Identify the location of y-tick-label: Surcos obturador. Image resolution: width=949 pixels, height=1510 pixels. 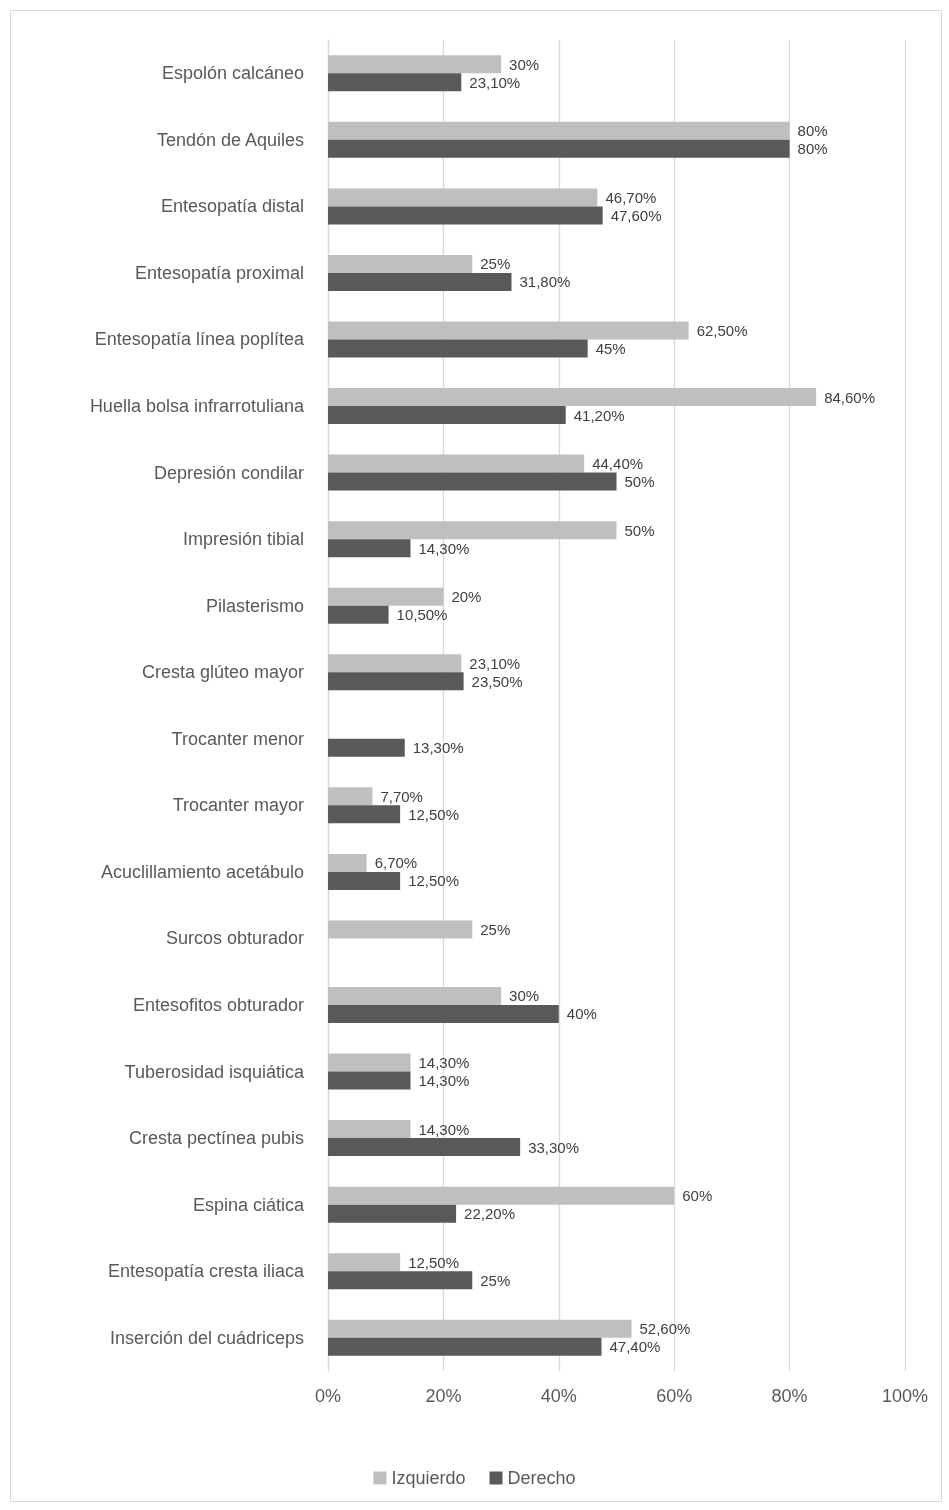
(234, 938).